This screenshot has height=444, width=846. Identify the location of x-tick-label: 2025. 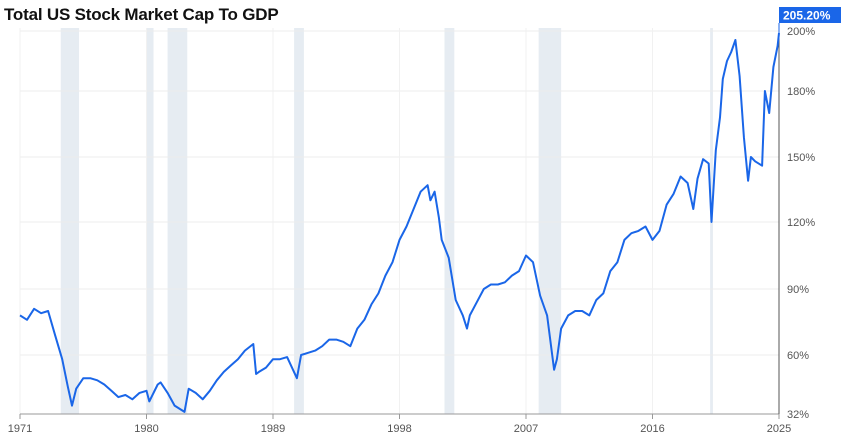
(779, 429).